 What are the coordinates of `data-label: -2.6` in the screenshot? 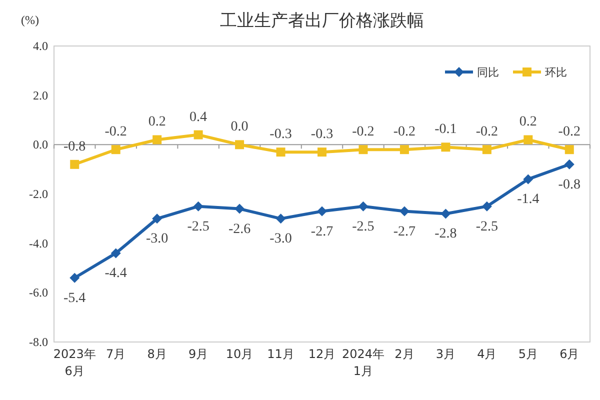 It's located at (239, 229).